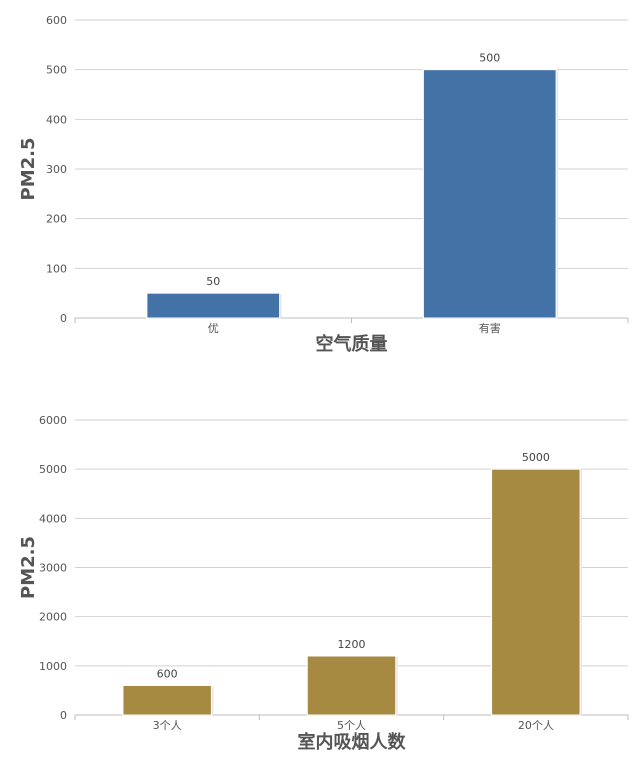 This screenshot has width=640, height=769. What do you see at coordinates (352, 742) in the screenshot?
I see `x-axis-title: 室内吸烟人数` at bounding box center [352, 742].